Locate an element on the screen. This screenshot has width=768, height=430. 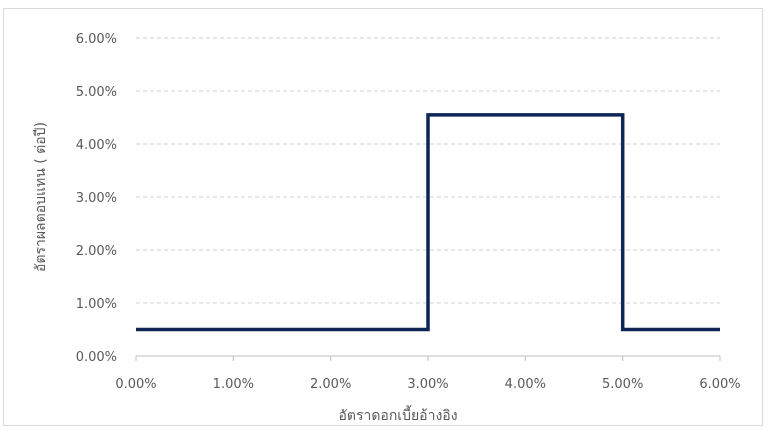
x-tick-label: 1.00% is located at coordinates (233, 384).